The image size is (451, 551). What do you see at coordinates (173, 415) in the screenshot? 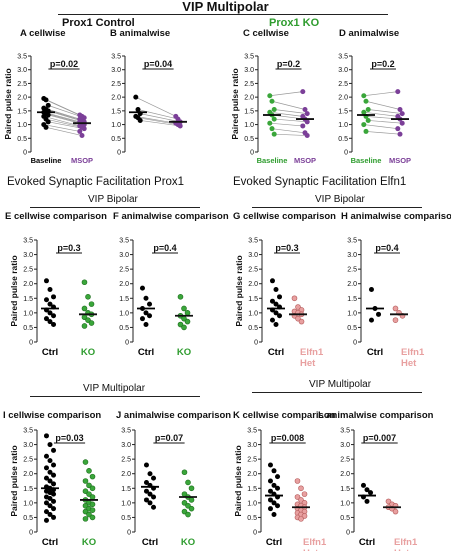
I see `panel-title: J animalwise comparison` at bounding box center [173, 415].